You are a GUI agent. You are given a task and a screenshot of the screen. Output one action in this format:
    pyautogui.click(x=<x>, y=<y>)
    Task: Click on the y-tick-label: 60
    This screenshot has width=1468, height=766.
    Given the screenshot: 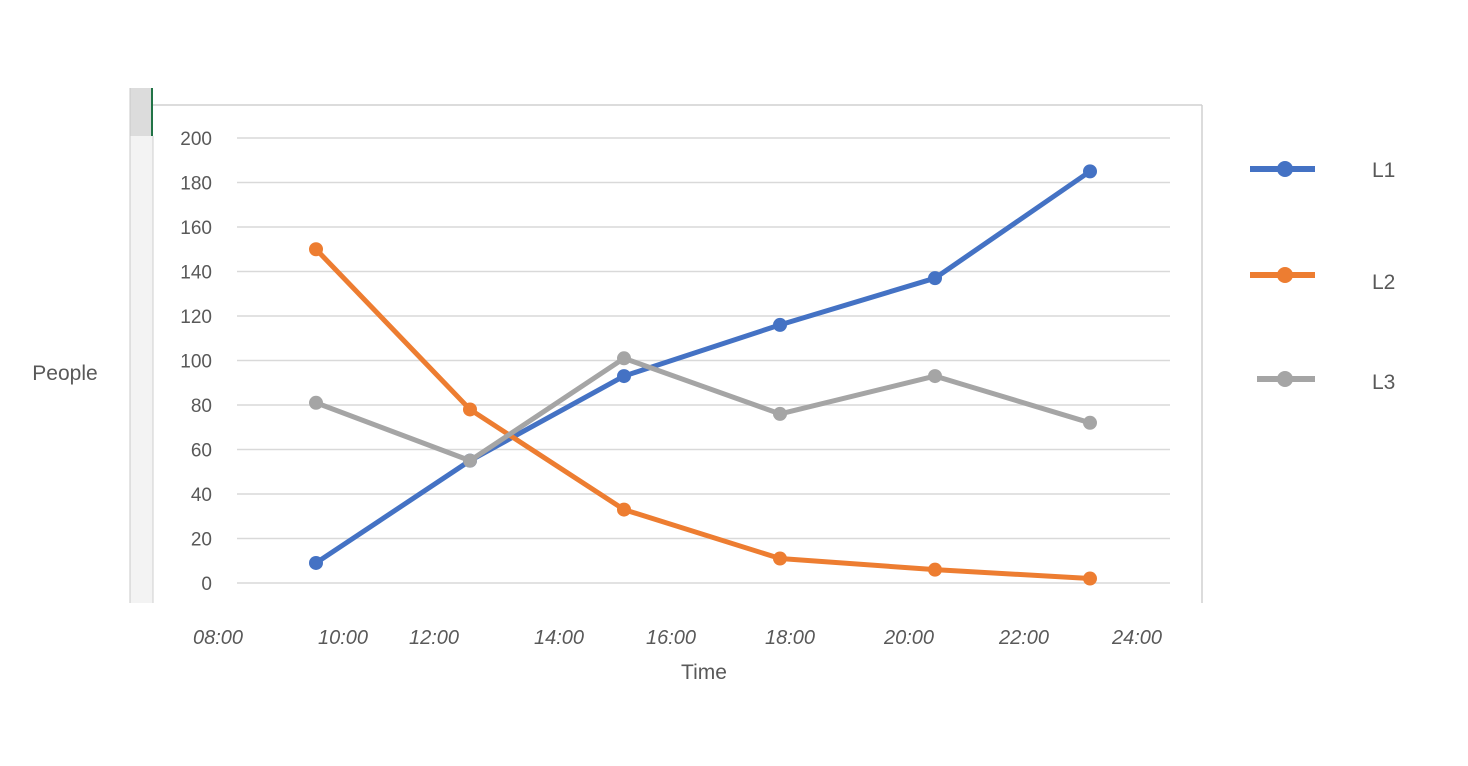 What is the action you would take?
    pyautogui.click(x=201, y=451)
    